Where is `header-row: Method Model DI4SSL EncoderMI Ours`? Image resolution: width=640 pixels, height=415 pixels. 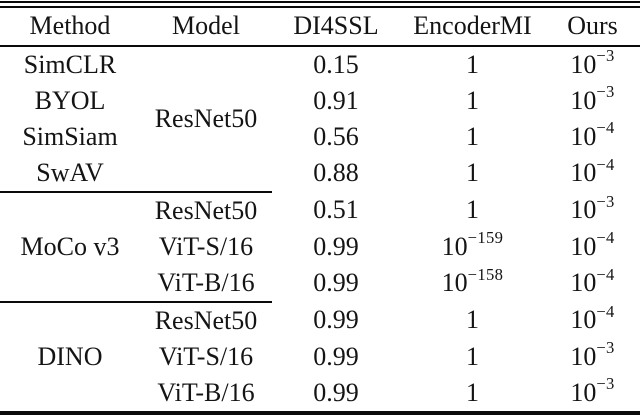 header-row: Method Model DI4SSL EncoderMI Ours is located at coordinates (320, 27).